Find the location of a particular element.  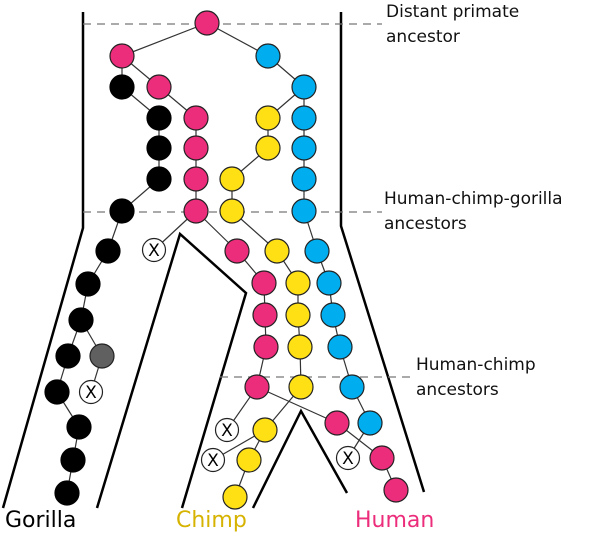

label-line: Human-chimp is located at coordinates (476, 365).